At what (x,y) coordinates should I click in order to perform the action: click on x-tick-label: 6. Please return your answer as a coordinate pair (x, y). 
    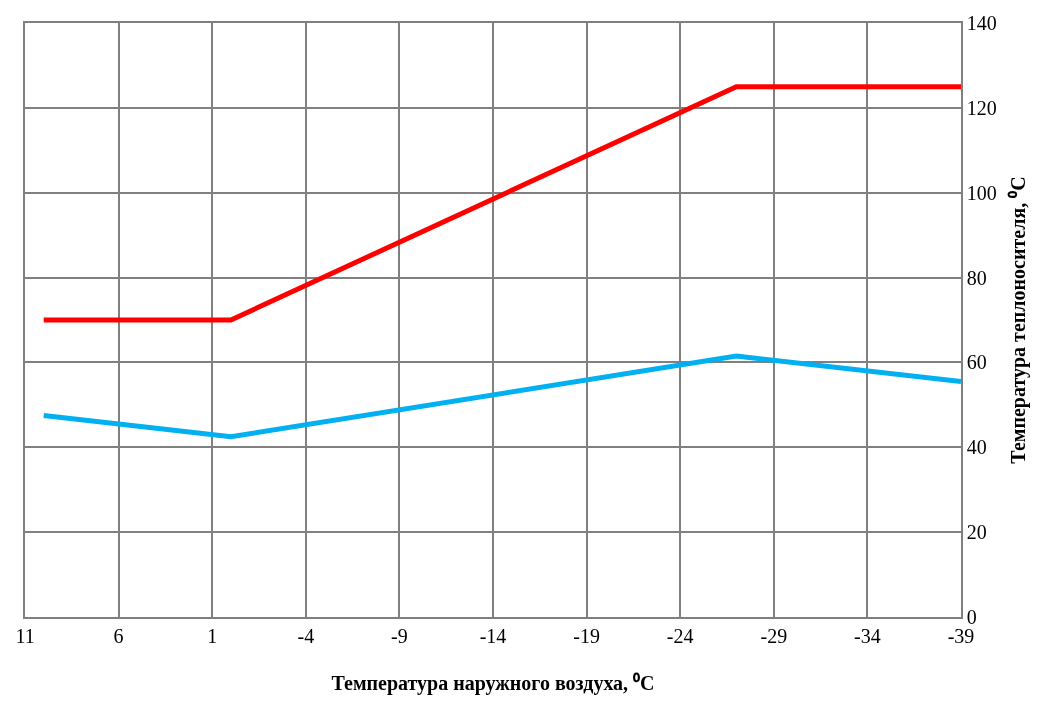
    Looking at the image, I should click on (118, 635).